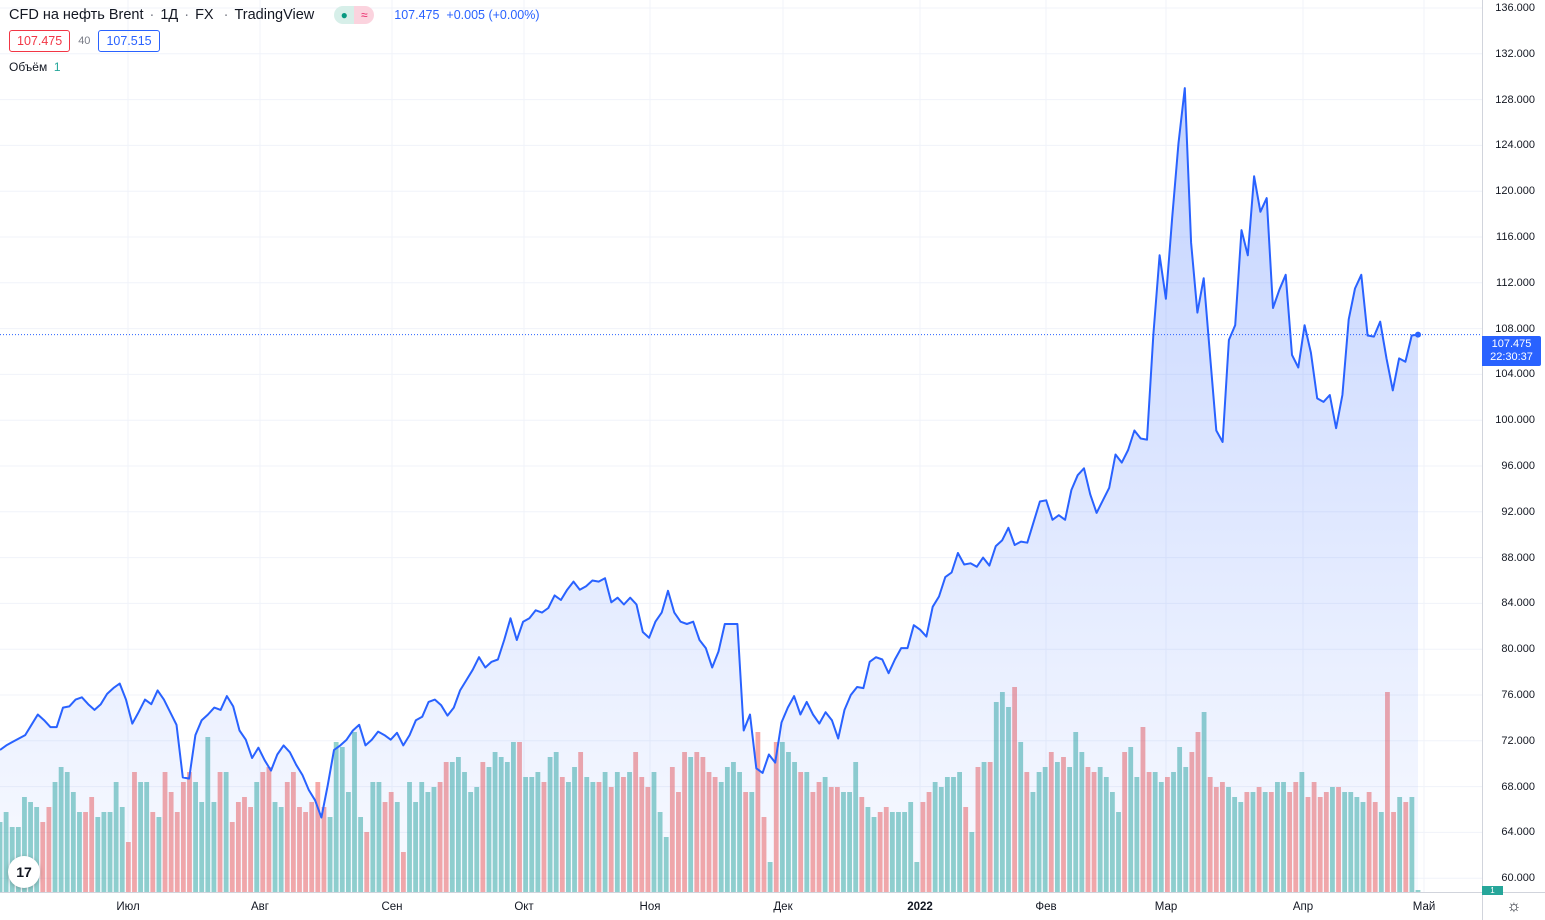 This screenshot has height=920, width=1545. What do you see at coordinates (1518, 649) in the screenshot?
I see `price-tick: 80.000` at bounding box center [1518, 649].